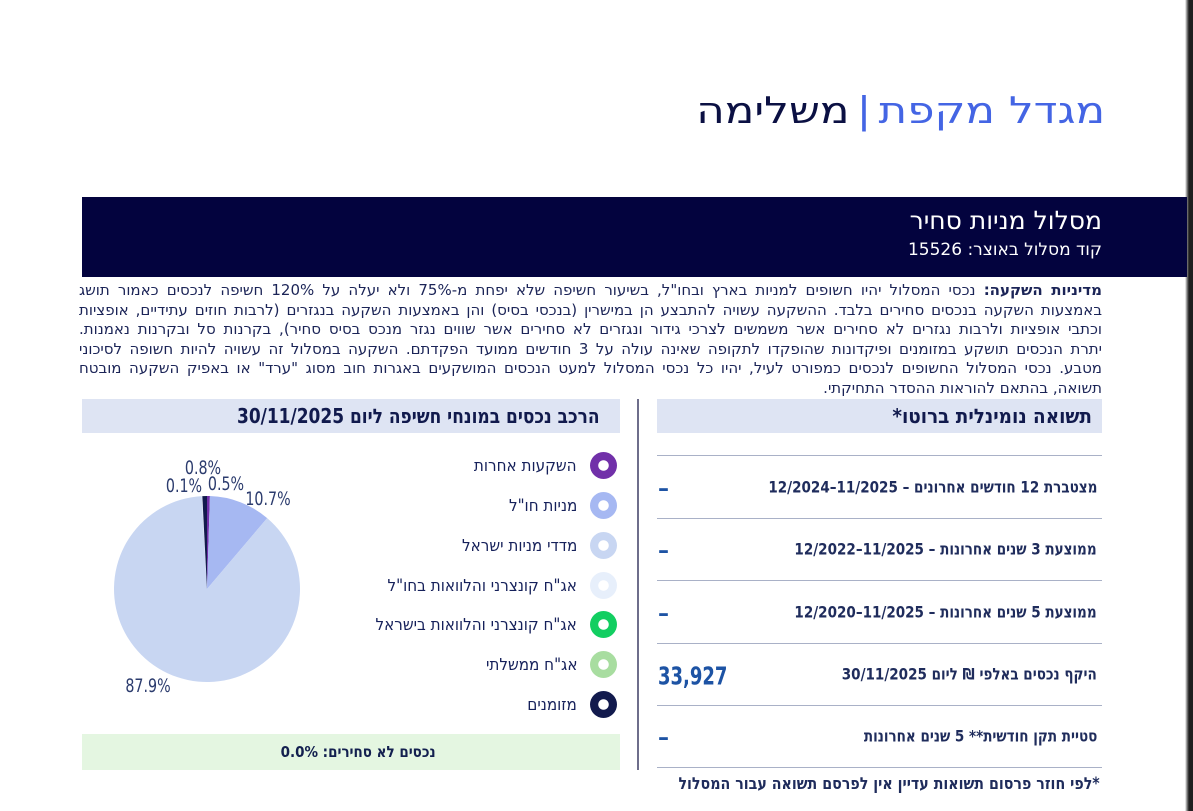  I want to click on legend-item: אג"ח ממשלתי, so click(547, 664).